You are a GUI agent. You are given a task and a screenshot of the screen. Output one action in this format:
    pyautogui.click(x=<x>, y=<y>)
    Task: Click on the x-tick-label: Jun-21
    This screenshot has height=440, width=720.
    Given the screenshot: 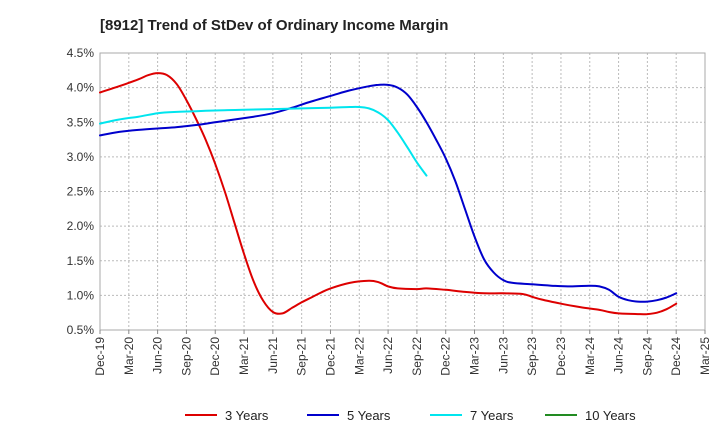 What is the action you would take?
    pyautogui.click(x=273, y=355)
    